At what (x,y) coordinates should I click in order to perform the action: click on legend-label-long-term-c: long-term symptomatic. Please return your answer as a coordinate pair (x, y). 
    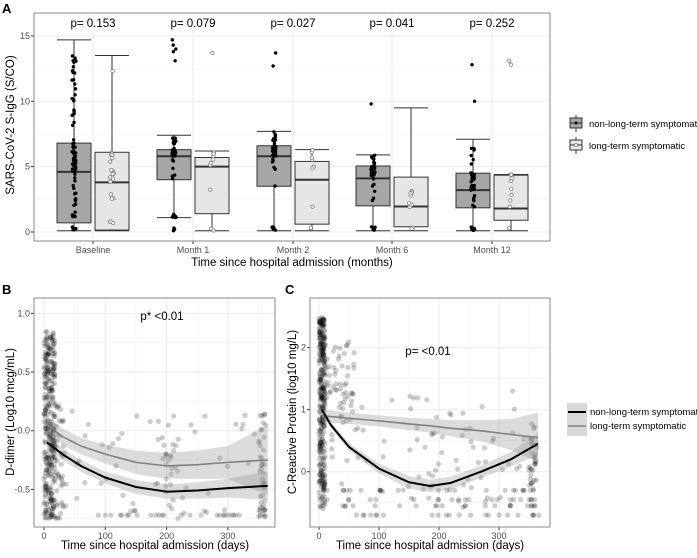
    Looking at the image, I should click on (638, 426).